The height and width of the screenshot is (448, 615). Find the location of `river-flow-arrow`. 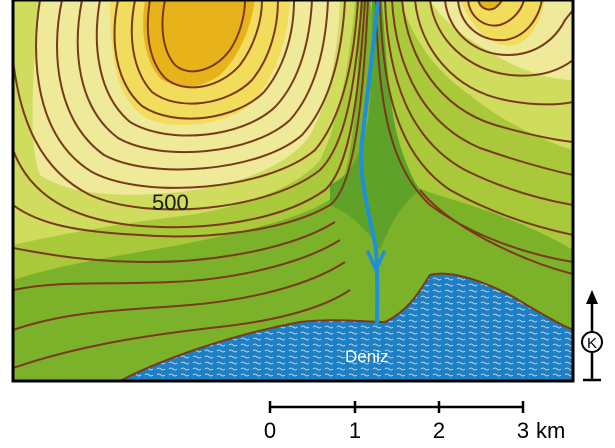

river-flow-arrow is located at coordinates (376, 262).